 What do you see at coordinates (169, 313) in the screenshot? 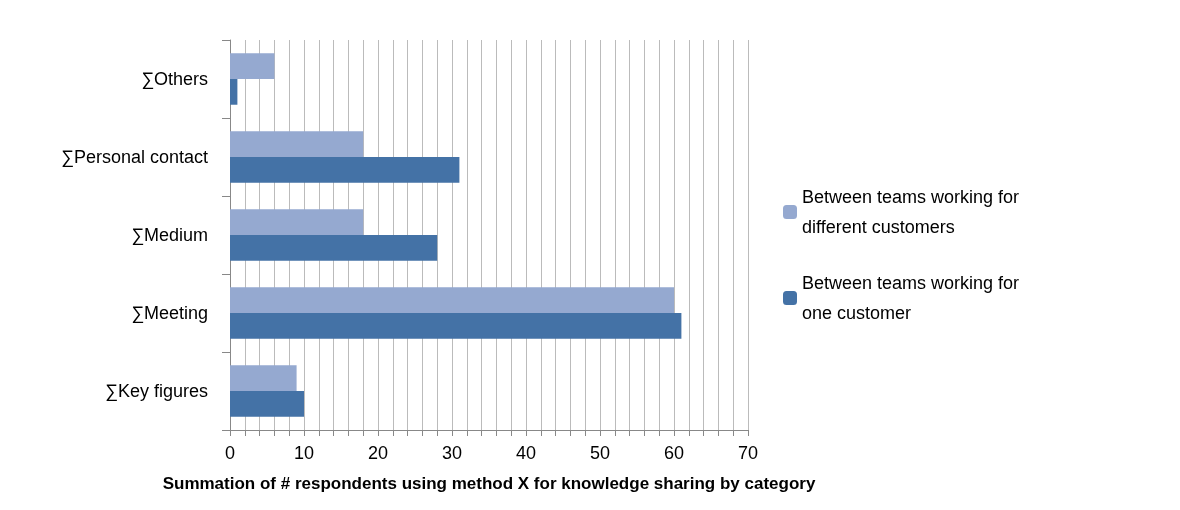
I see `y-tick-label: ∑Meeting` at bounding box center [169, 313].